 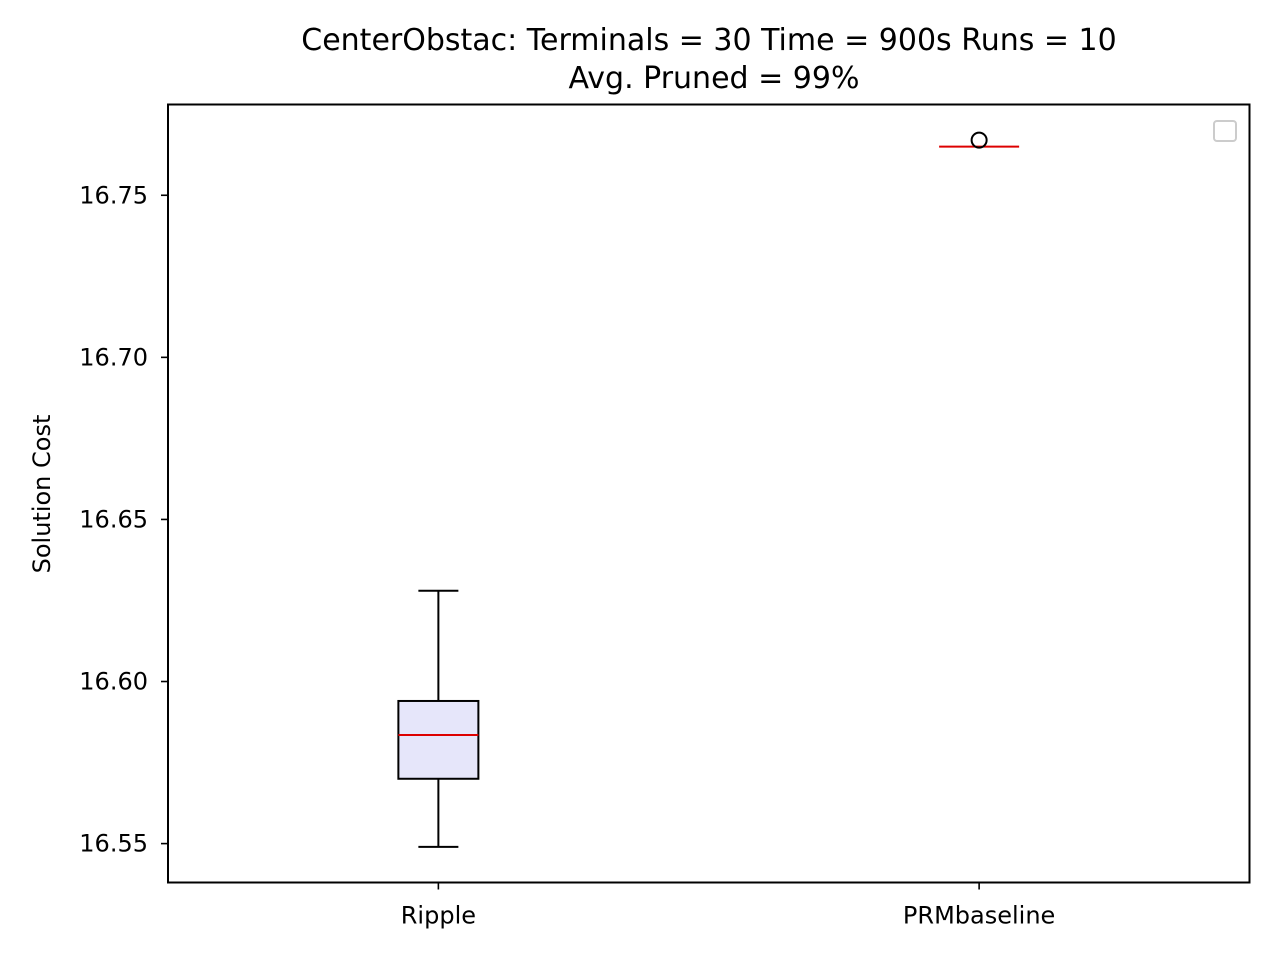 What do you see at coordinates (113, 682) in the screenshot?
I see `y-tick-label: 16.60` at bounding box center [113, 682].